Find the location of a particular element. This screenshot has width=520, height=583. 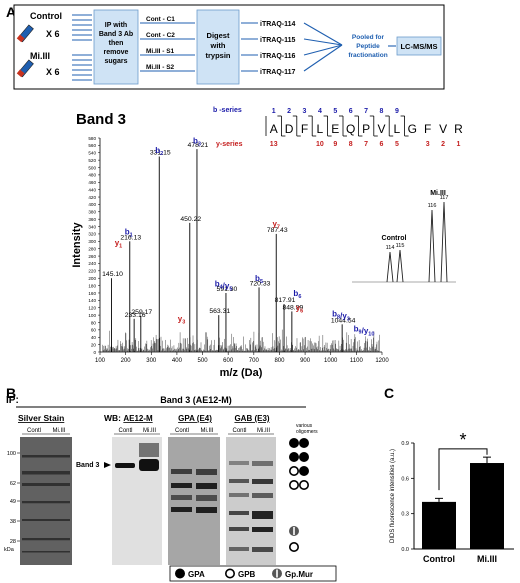

x-tick-label: 700 is located at coordinates (254, 361).